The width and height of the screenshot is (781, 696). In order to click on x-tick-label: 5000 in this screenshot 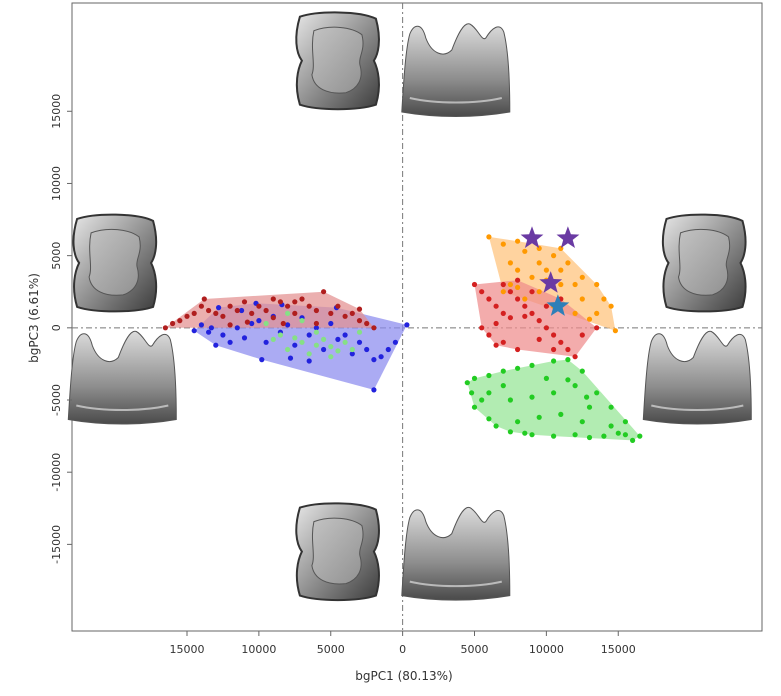, I will do `click(331, 649)`.